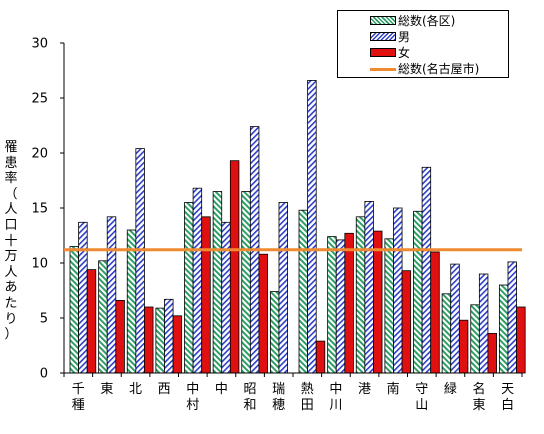 This screenshot has height=434, width=544. What do you see at coordinates (44, 374) in the screenshot?
I see `y-tick-label-0: 0` at bounding box center [44, 374].